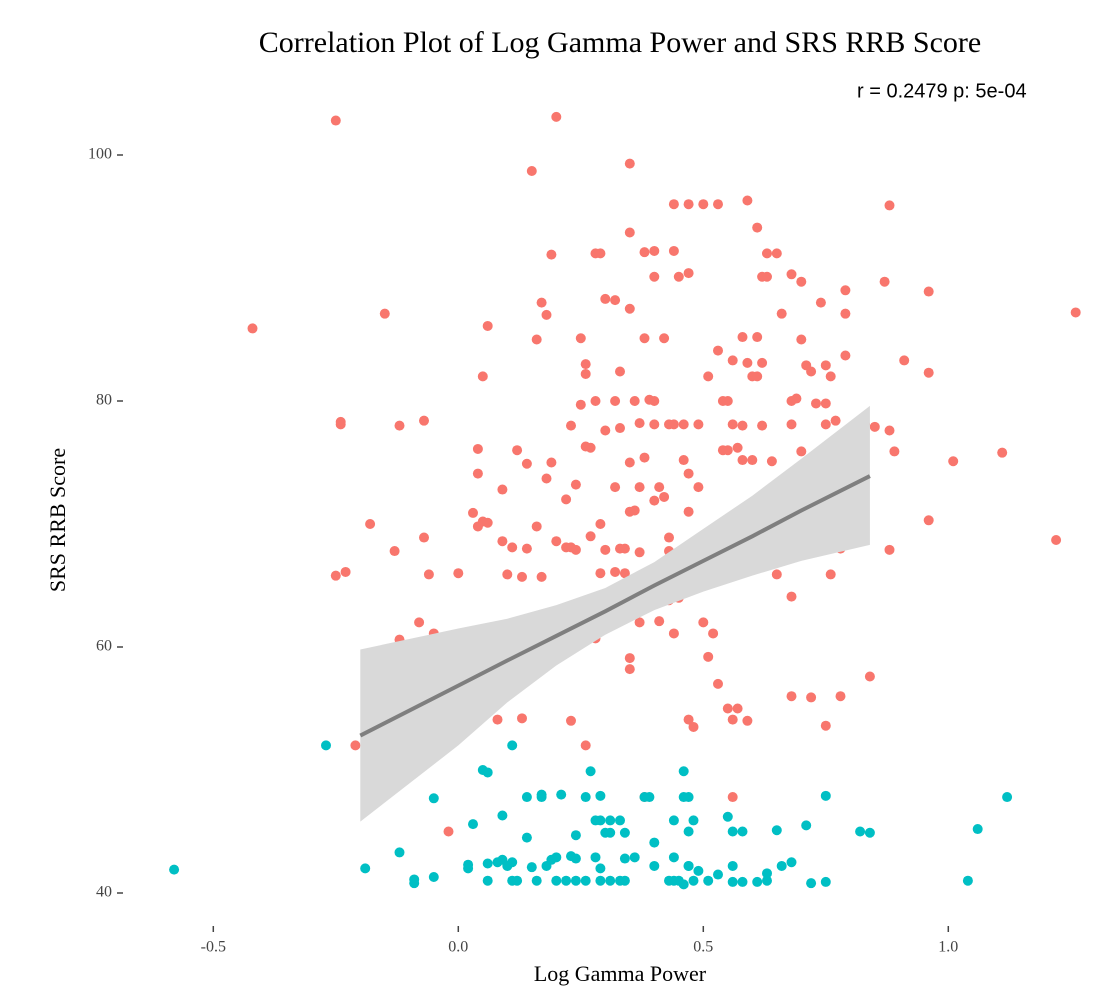 Image resolution: width=1113 pixels, height=987 pixels. I want to click on fit-line, so click(615, 606).